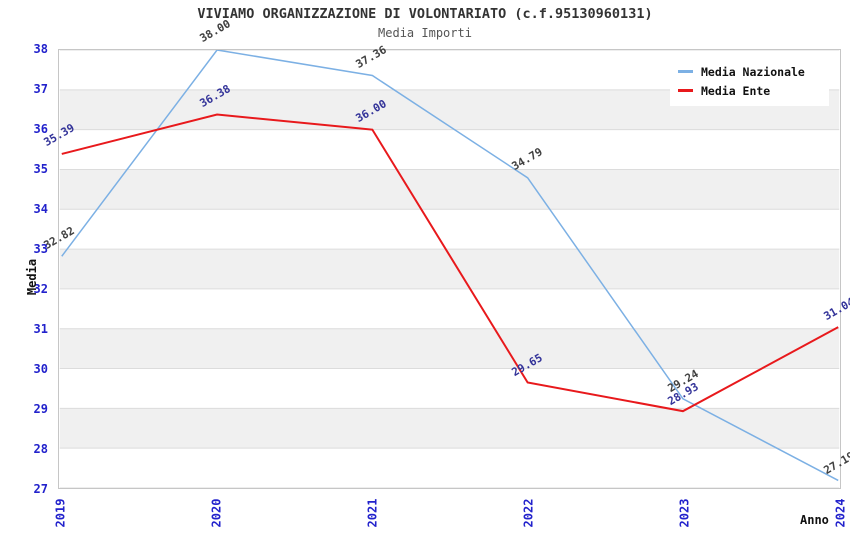 The width and height of the screenshot is (850, 550). What do you see at coordinates (425, 33) in the screenshot?
I see `chart-subtitle: Media Importi` at bounding box center [425, 33].